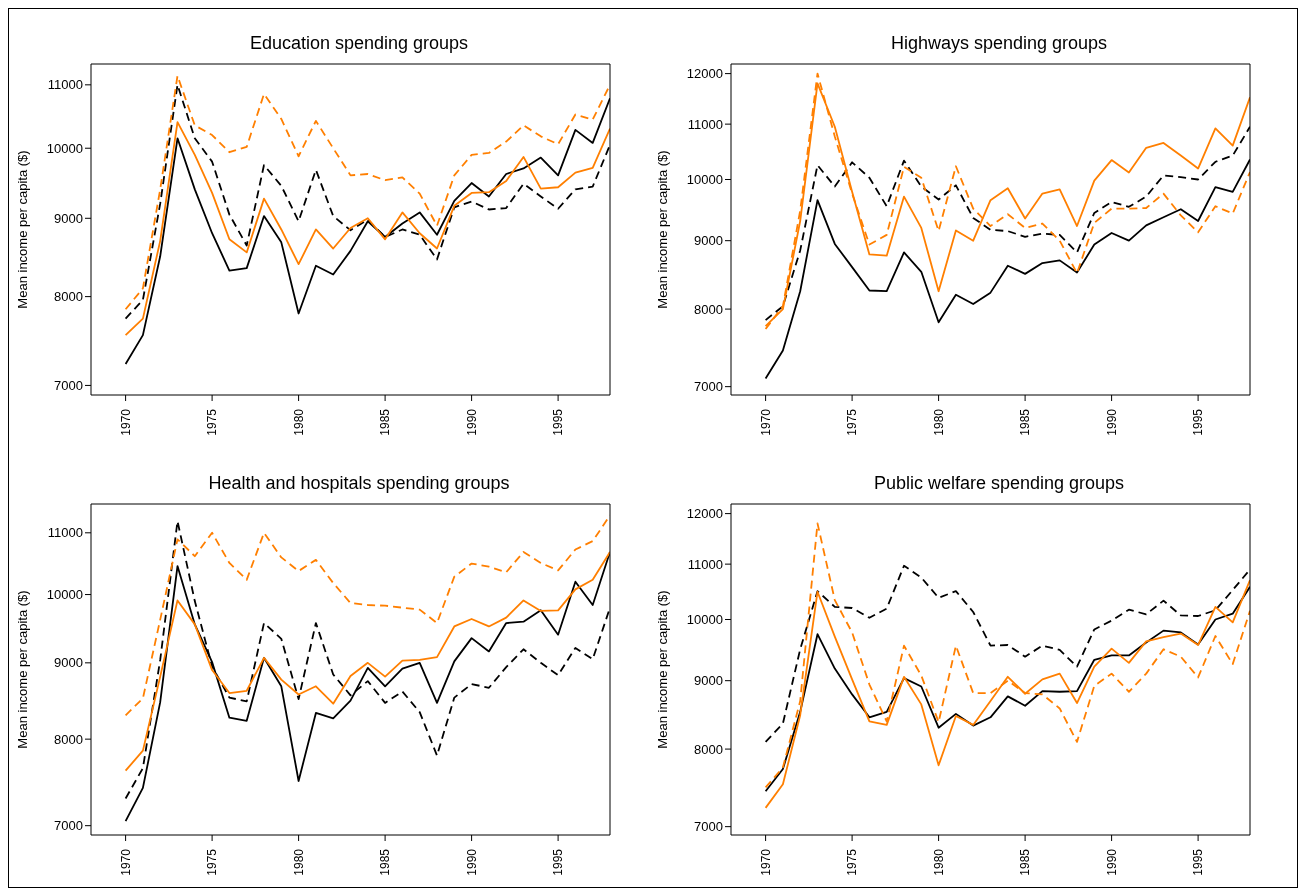 The image size is (1304, 890). I want to click on chart-title: Education spending groups, so click(359, 43).